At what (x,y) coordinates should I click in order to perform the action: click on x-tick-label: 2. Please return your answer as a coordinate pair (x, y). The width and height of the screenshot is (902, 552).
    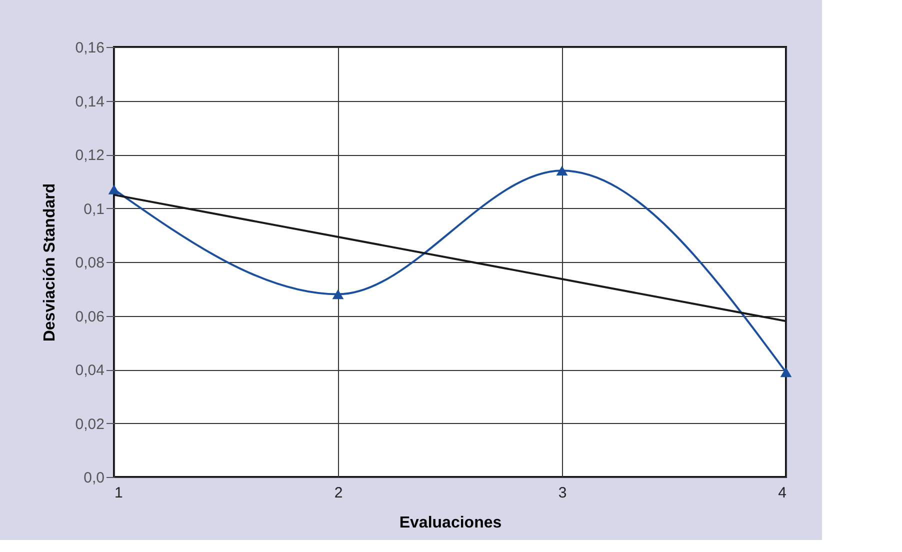
    Looking at the image, I should click on (338, 493).